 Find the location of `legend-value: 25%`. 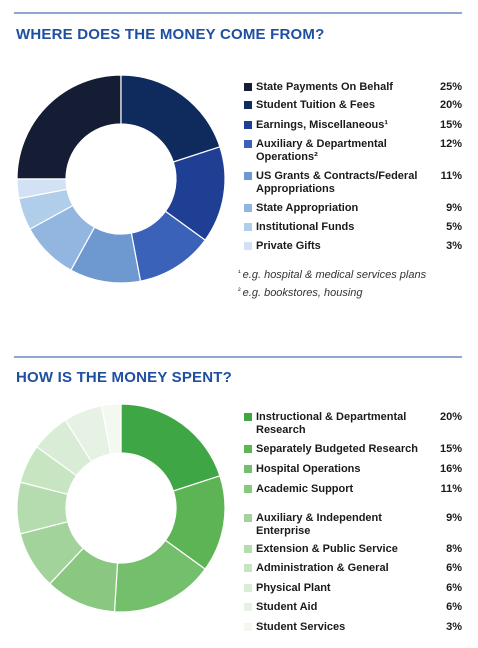

legend-value: 25% is located at coordinates (450, 87).